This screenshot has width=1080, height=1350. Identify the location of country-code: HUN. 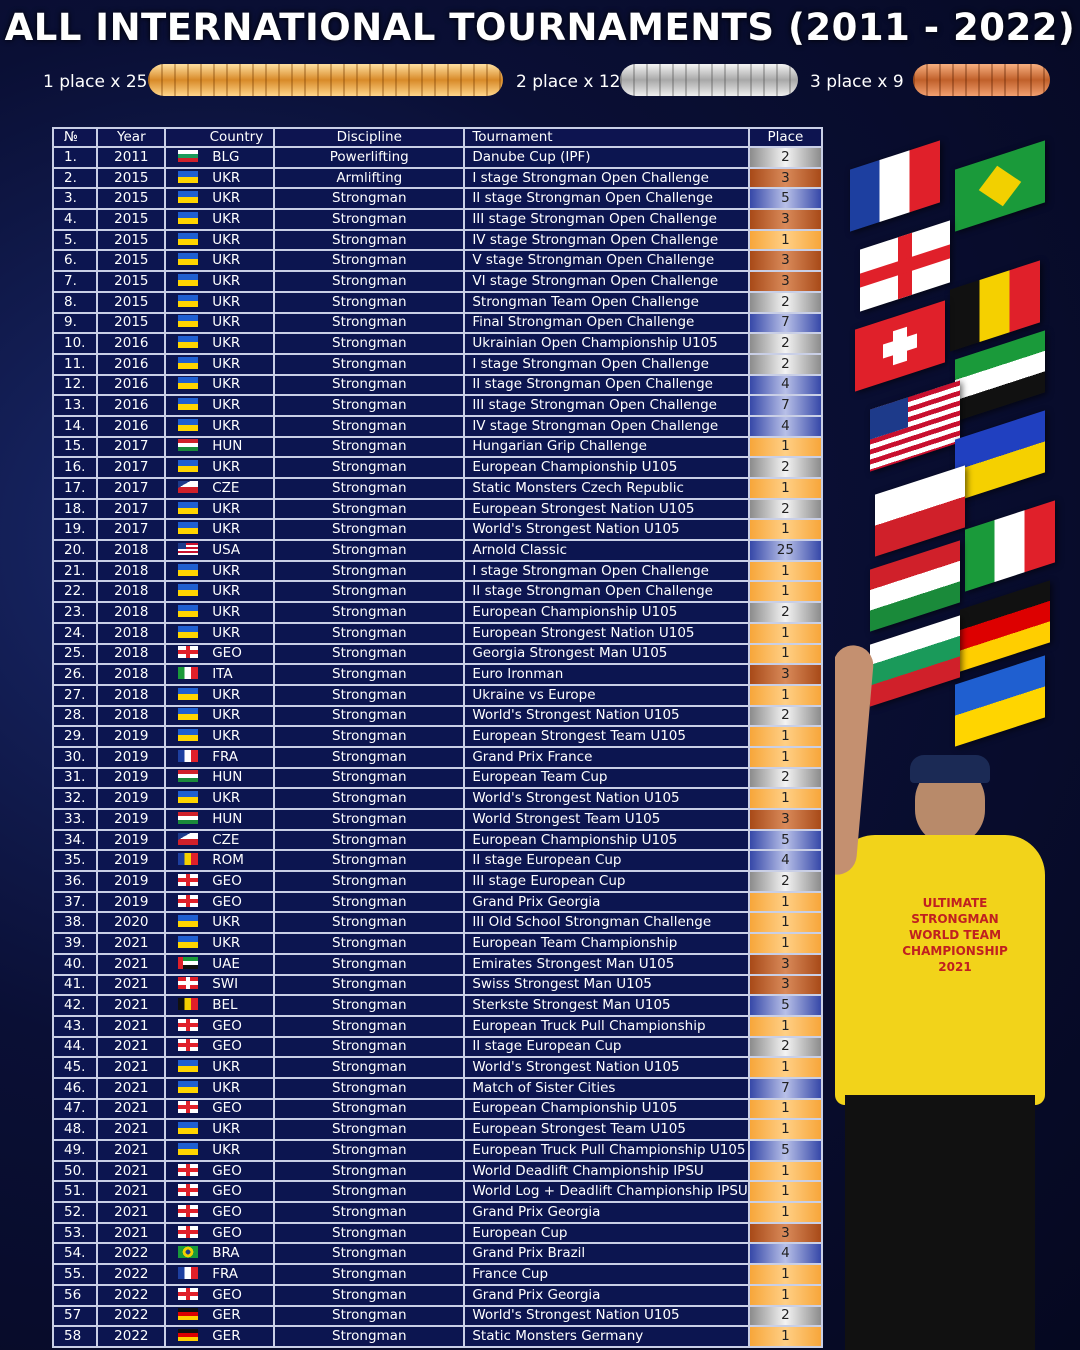
(227, 446).